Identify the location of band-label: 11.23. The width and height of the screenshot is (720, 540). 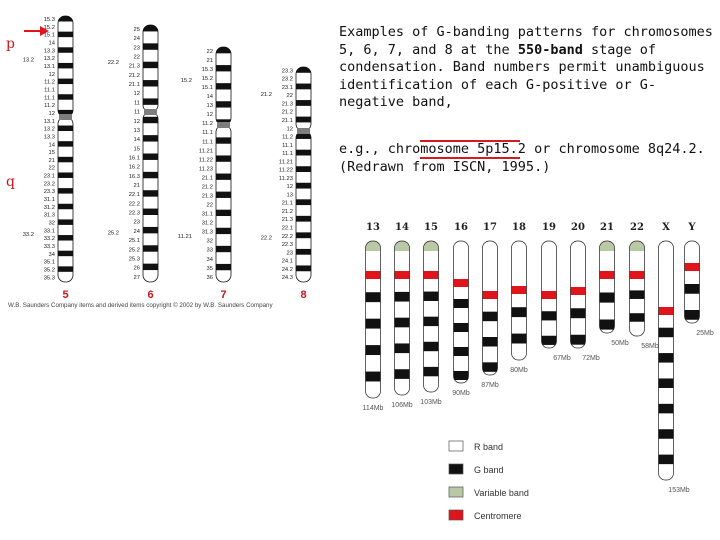
(206, 169).